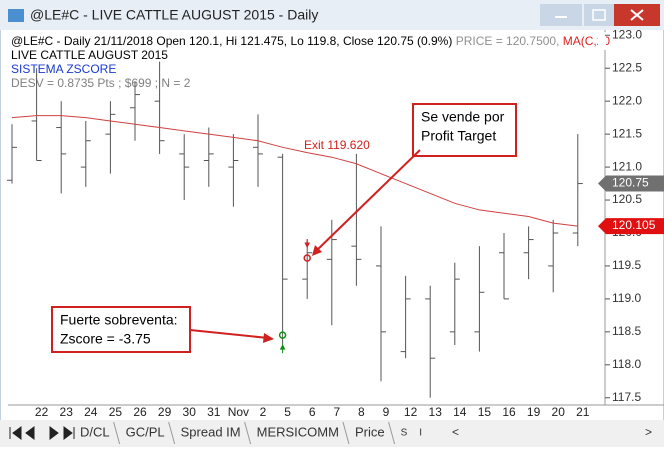 The width and height of the screenshot is (664, 452). What do you see at coordinates (637, 15) in the screenshot?
I see `close-icon` at bounding box center [637, 15].